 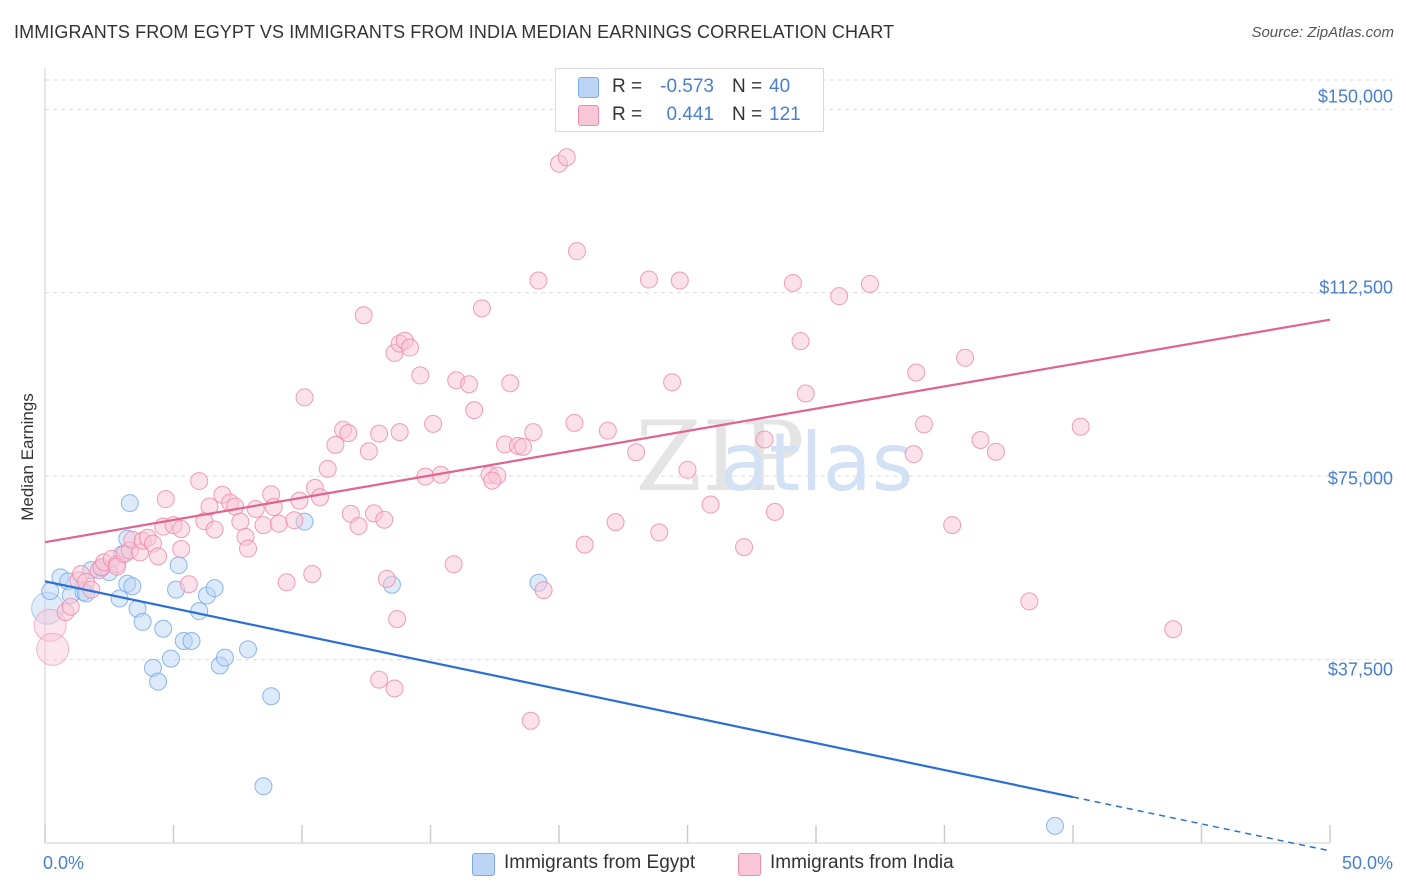 I want to click on stats-legend: R = -0.573 N = 40 R = 0.441 N = 121, so click(x=689, y=100).